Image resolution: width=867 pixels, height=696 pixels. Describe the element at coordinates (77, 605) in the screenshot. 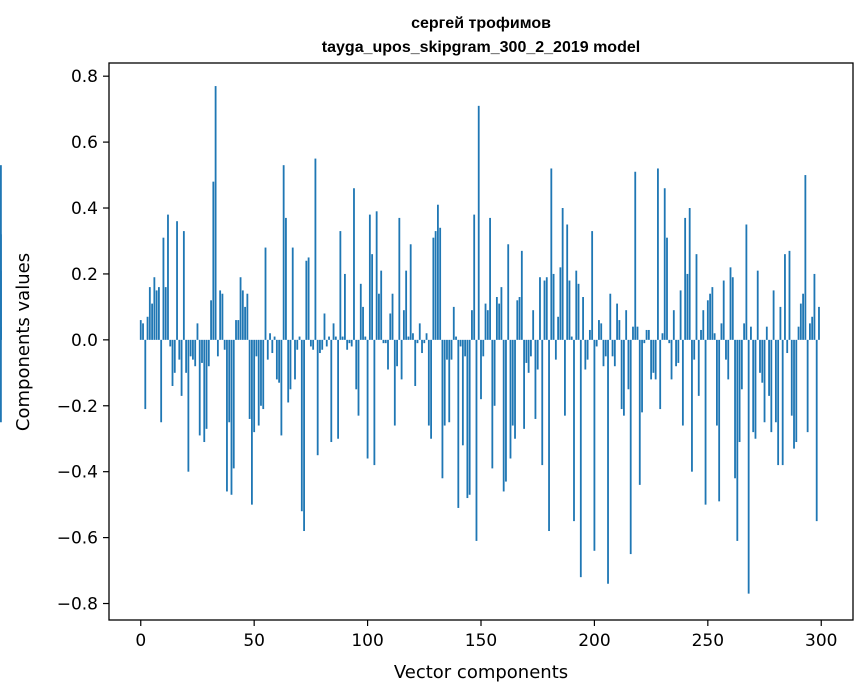

I see `y-tick-label: −0.8` at that location.